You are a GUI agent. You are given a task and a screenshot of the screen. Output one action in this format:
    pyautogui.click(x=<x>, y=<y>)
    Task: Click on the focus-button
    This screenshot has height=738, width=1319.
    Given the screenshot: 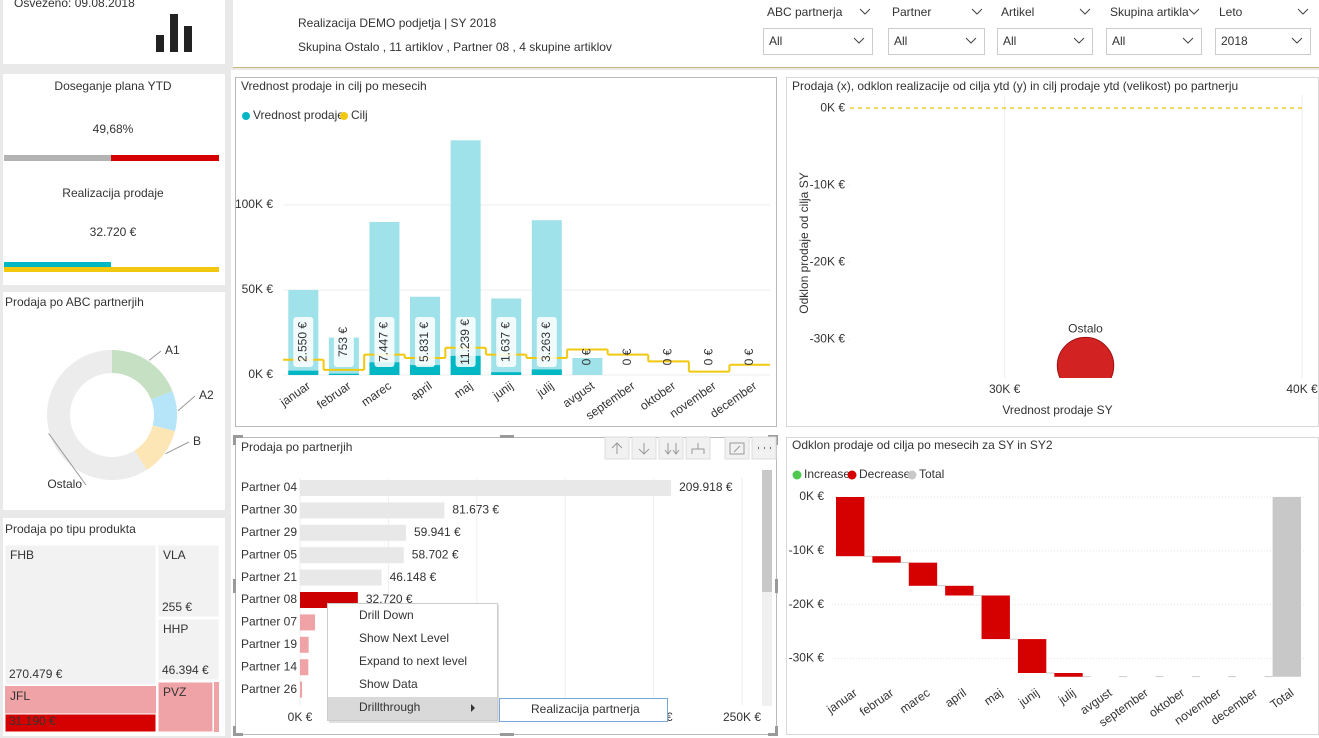 What is the action you would take?
    pyautogui.click(x=737, y=448)
    